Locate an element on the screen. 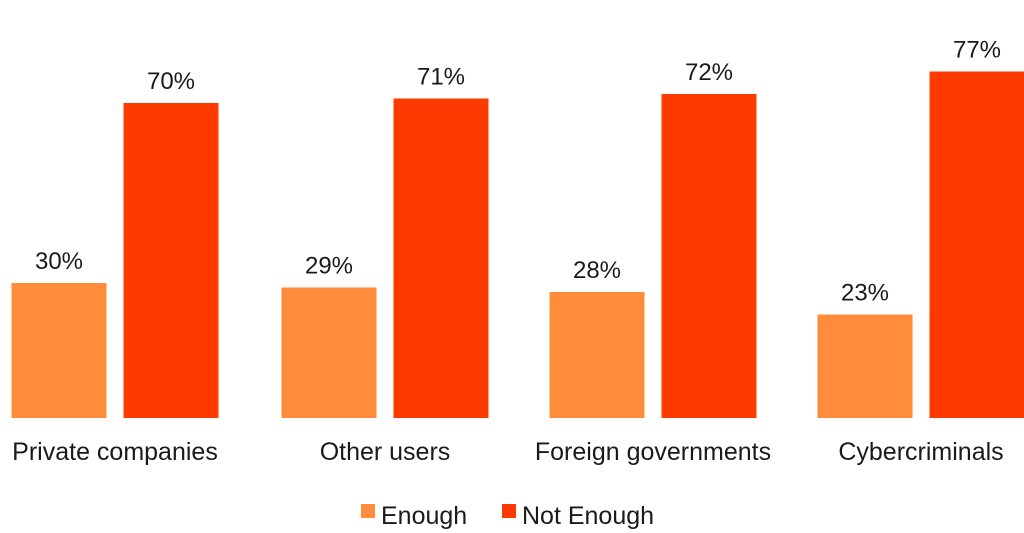 The width and height of the screenshot is (1024, 533). bar-enough-other-users is located at coordinates (329, 352).